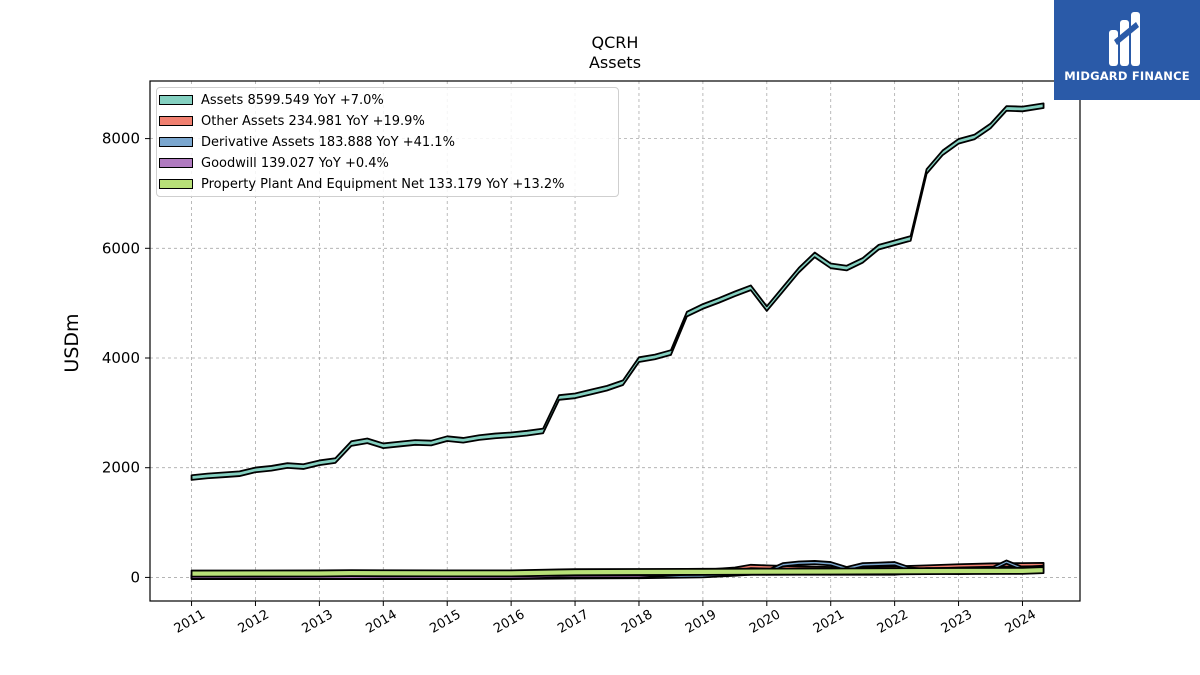 The height and width of the screenshot is (675, 1200). I want to click on legend-item-goodwill: Goodwill 139.027 YoY +0.4%, so click(274, 163).